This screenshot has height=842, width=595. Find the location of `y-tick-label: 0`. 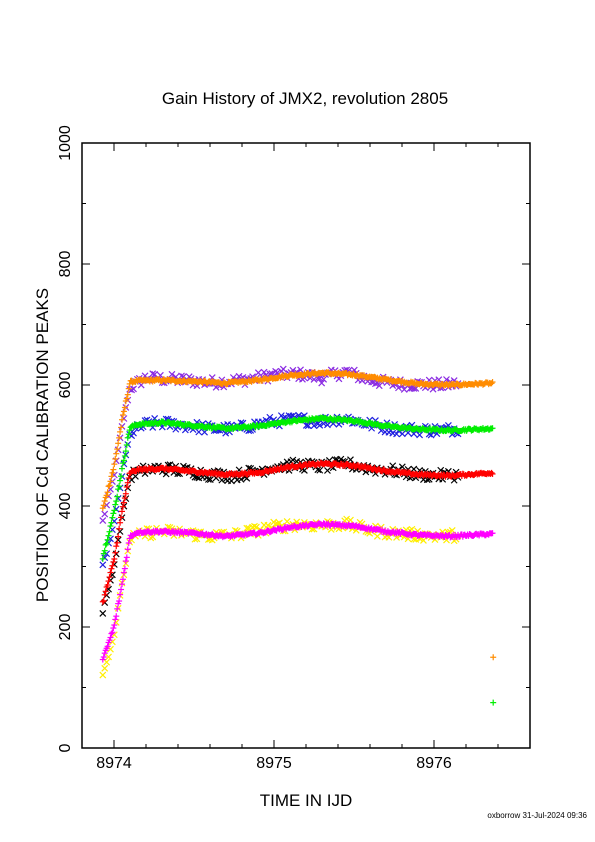

y-tick-label: 0 is located at coordinates (65, 747).